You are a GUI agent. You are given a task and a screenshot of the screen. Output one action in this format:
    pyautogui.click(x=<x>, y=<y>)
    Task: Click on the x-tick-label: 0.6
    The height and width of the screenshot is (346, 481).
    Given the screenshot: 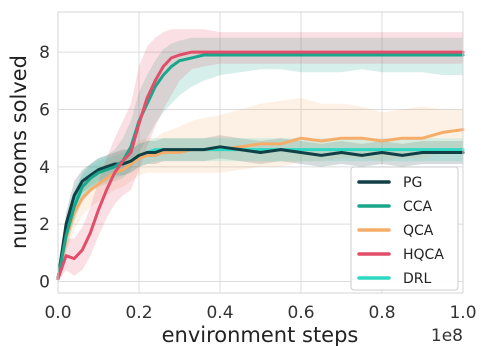 What is the action you would take?
    pyautogui.click(x=300, y=313)
    